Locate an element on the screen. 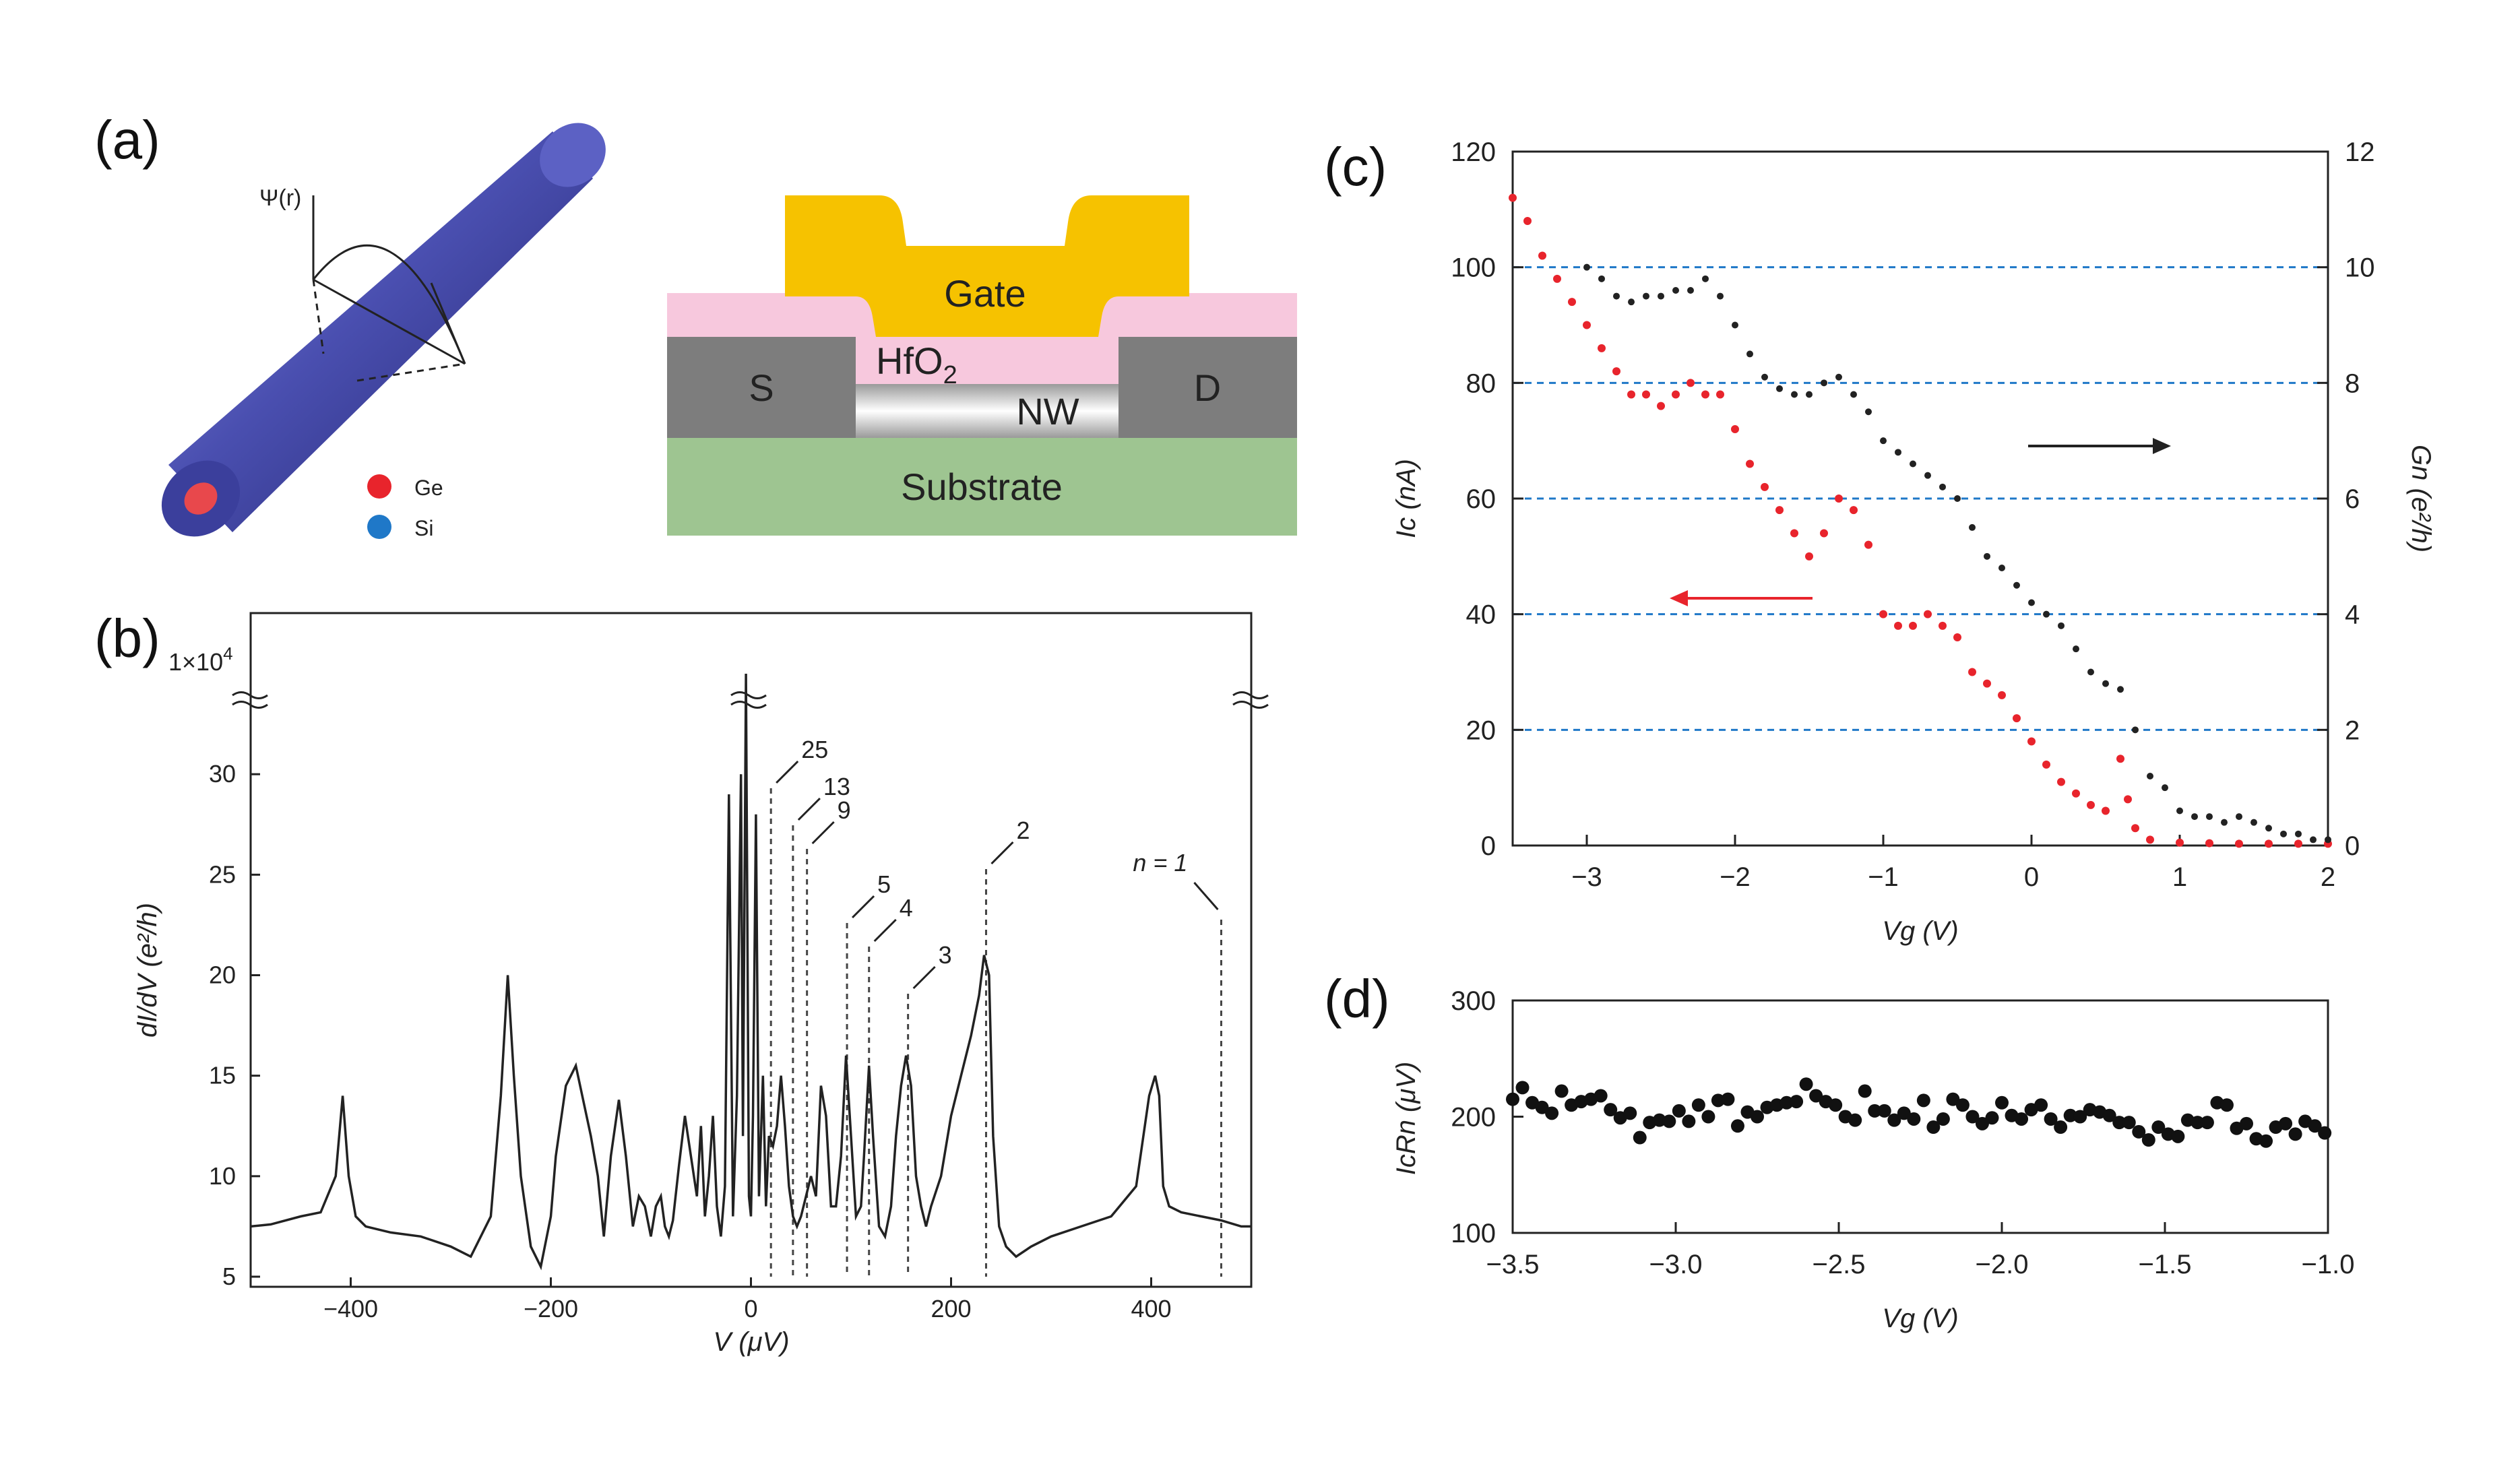 The height and width of the screenshot is (1466, 2520). b-state-label: 5 is located at coordinates (884, 884).